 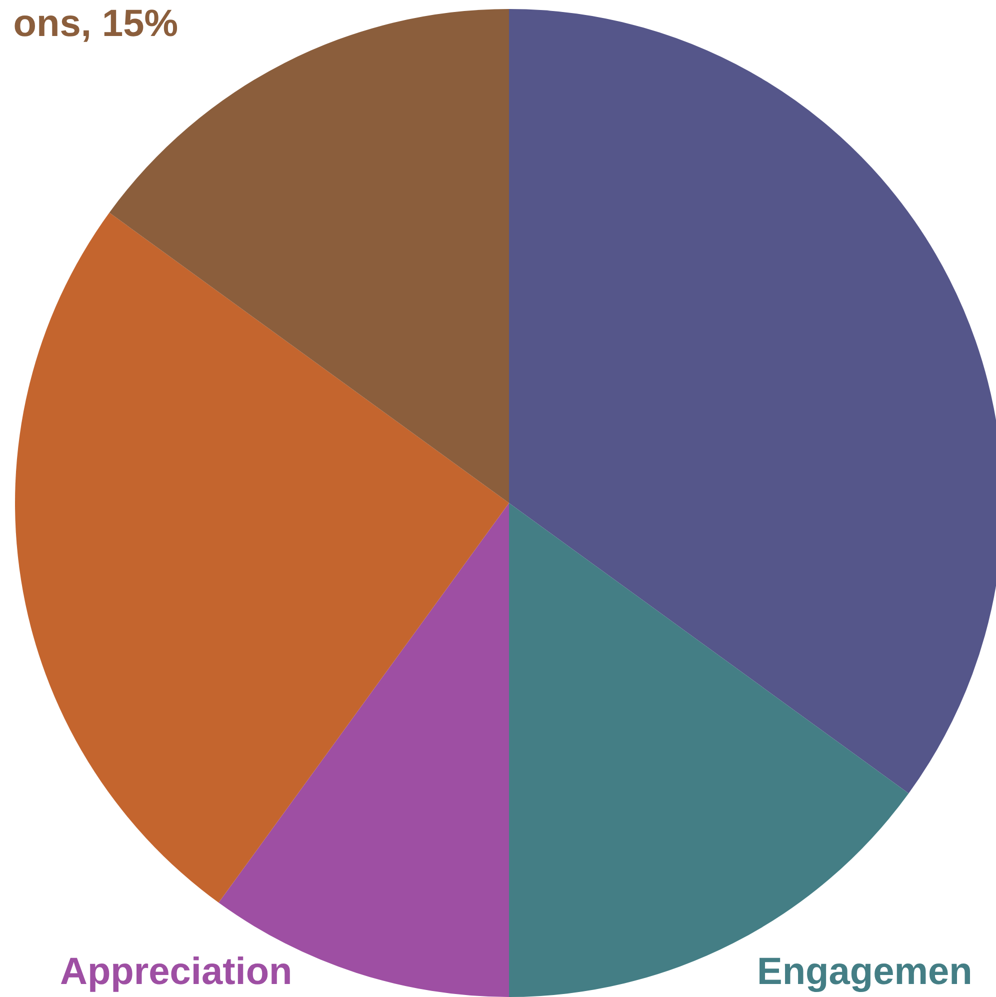 I want to click on slice-label: Engagemen, so click(x=864, y=972).